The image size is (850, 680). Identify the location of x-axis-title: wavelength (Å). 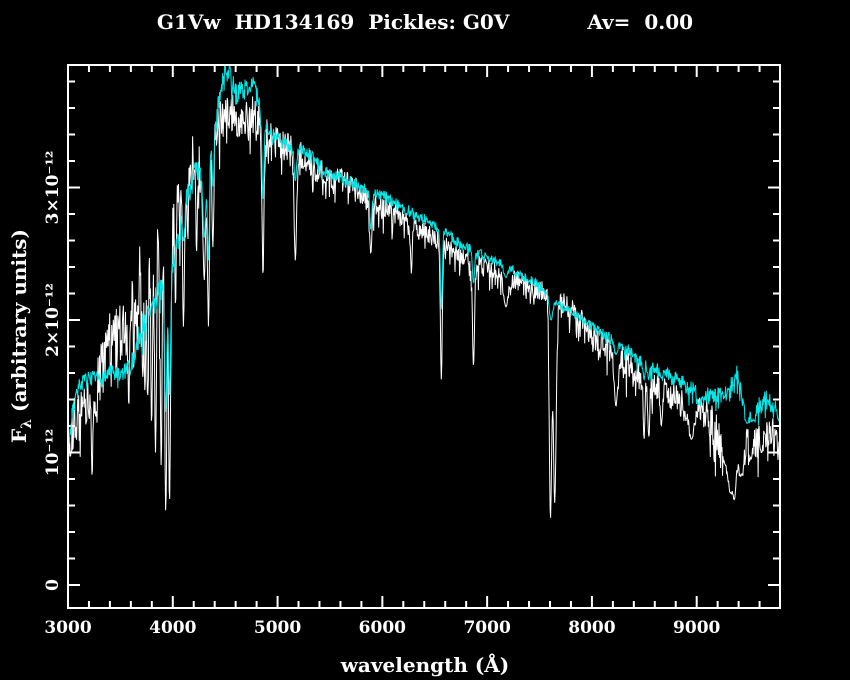
(425, 665).